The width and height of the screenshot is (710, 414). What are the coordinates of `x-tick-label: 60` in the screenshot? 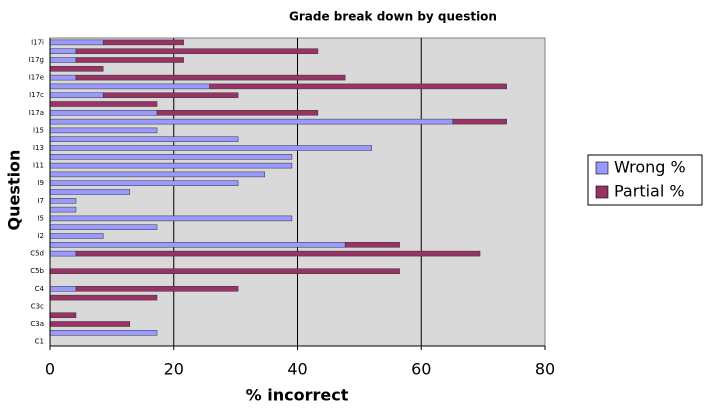 It's located at (421, 369).